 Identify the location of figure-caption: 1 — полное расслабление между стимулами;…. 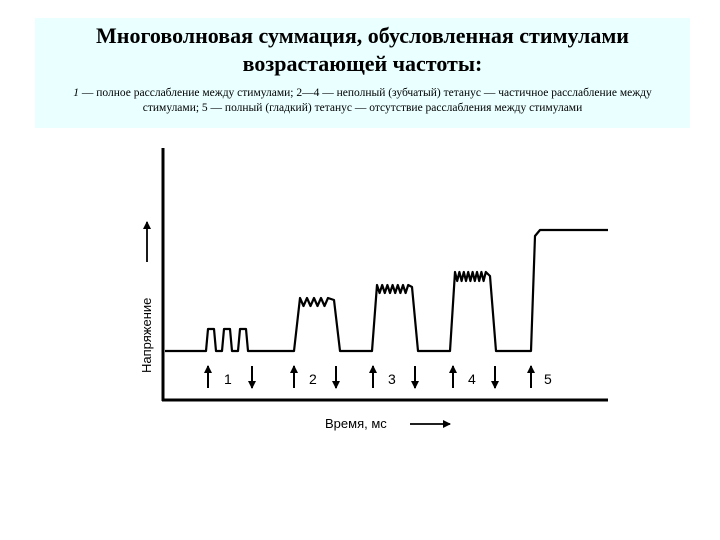
(362, 101).